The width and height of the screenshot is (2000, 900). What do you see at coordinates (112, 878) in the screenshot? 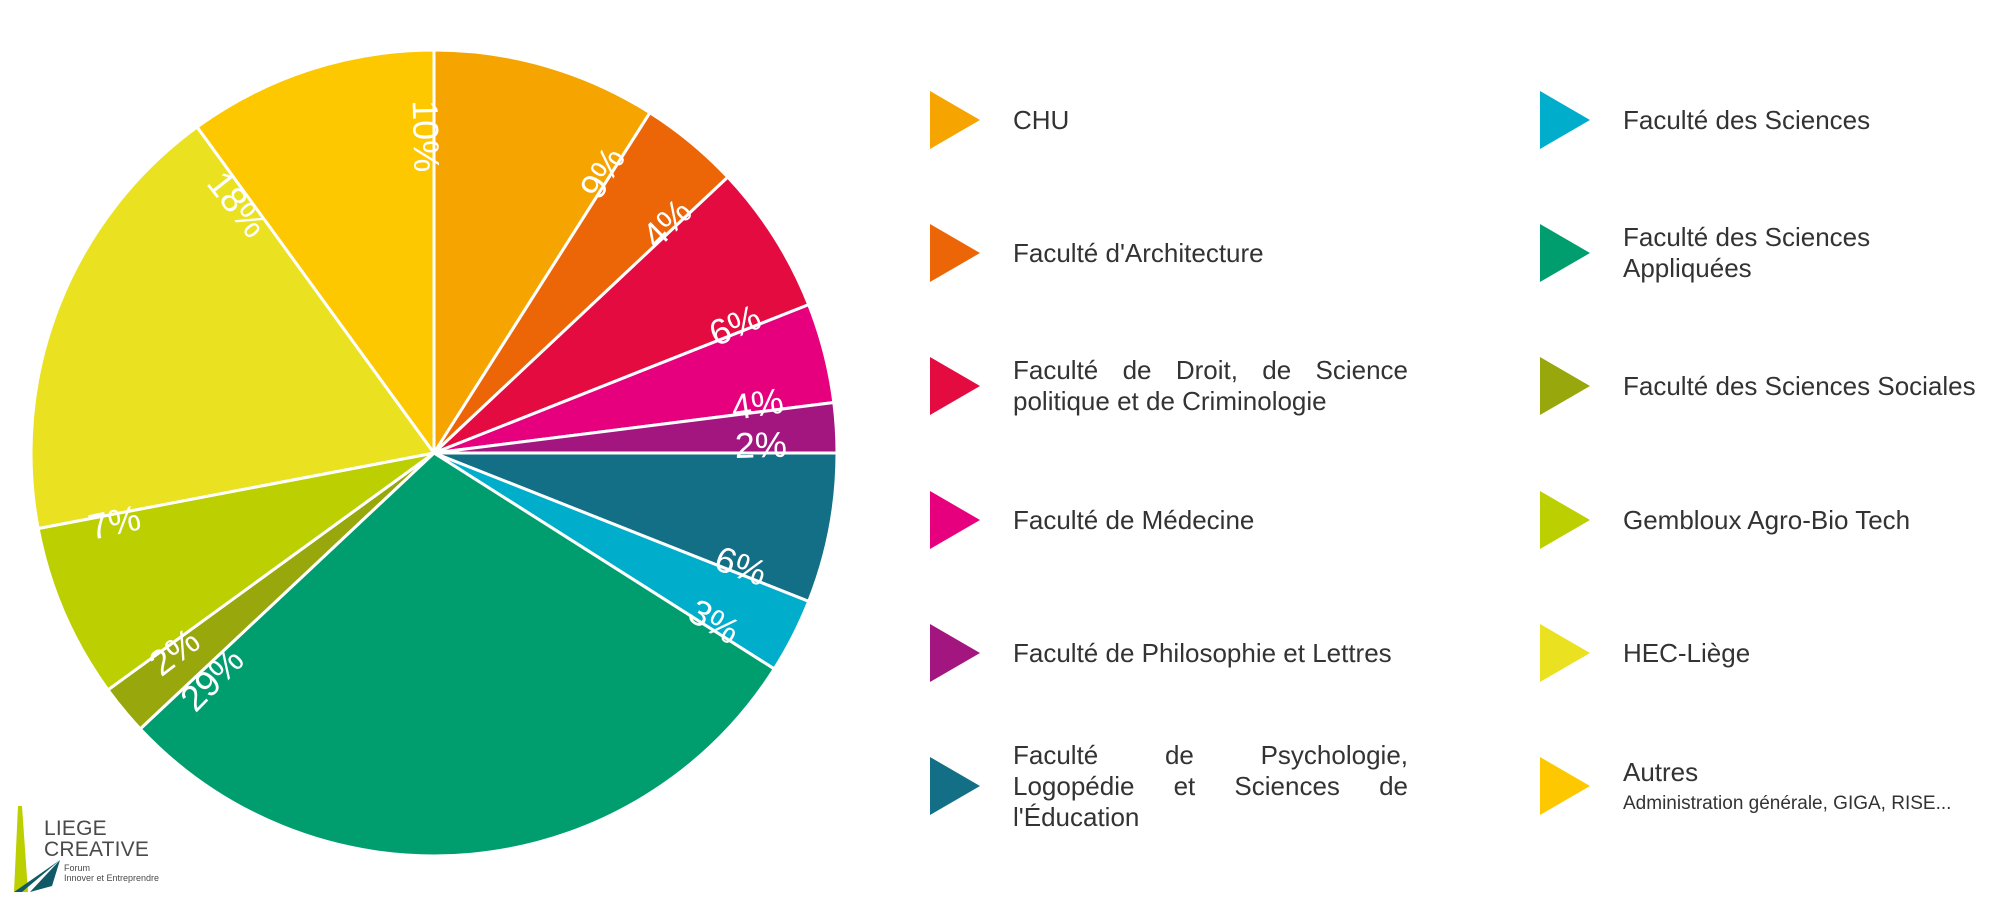
I see `logo-tagline-2: Innover et Entreprendre` at bounding box center [112, 878].